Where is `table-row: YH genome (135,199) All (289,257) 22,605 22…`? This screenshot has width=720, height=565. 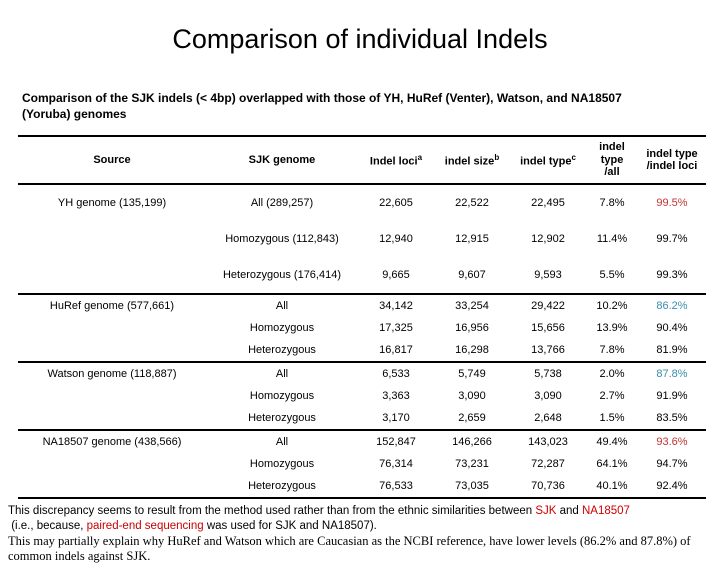
table-row: YH genome (135,199) All (289,257) 22,605 22… is located at coordinates (362, 202).